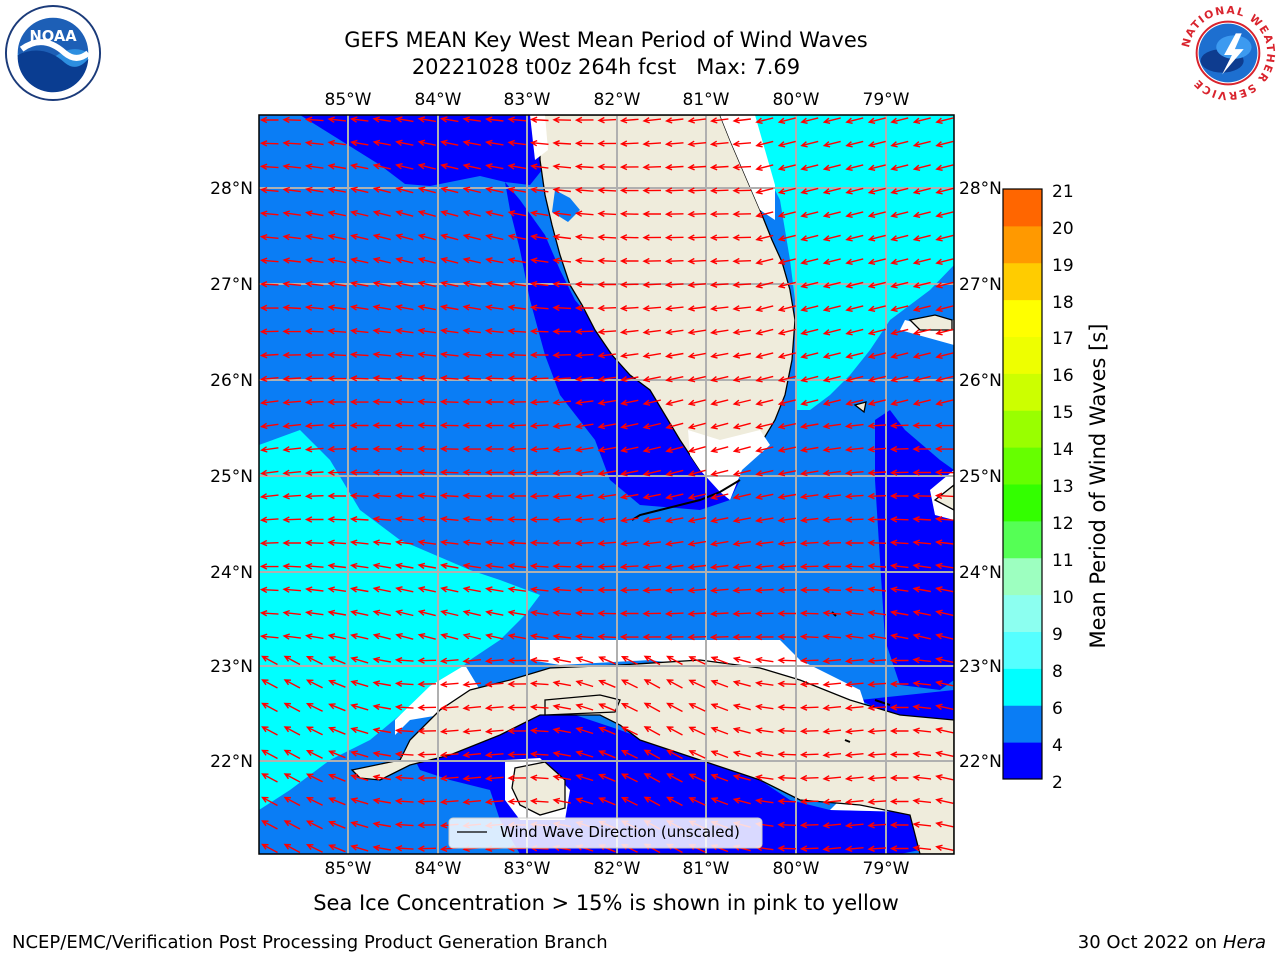 Image resolution: width=1280 pixels, height=960 pixels. I want to click on colorbar, so click(1022, 484).